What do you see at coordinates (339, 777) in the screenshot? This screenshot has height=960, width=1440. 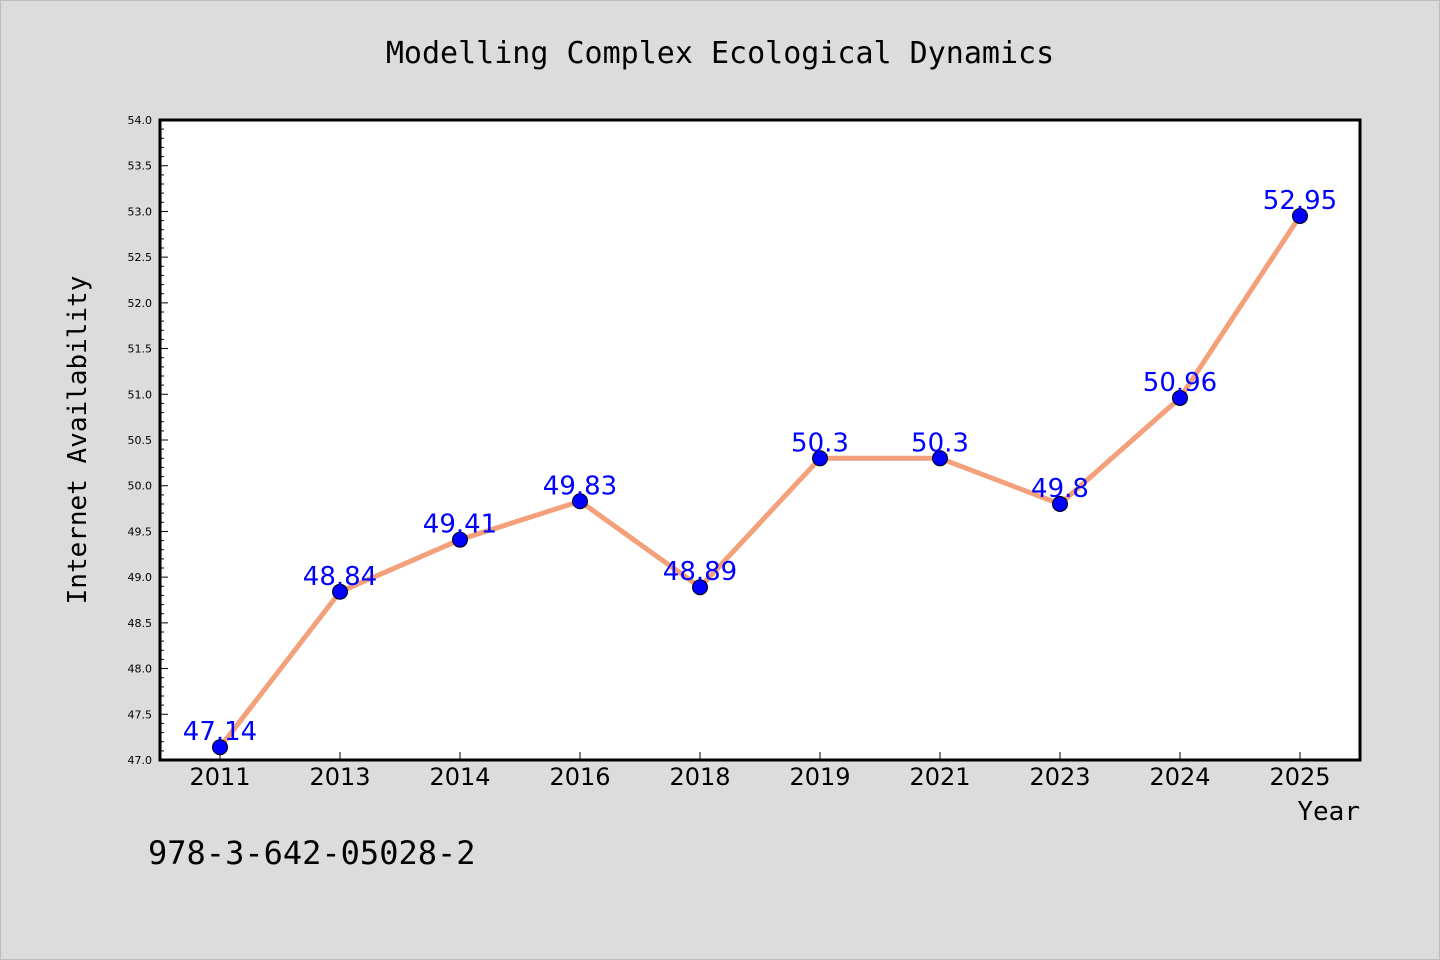 I see `x-tick-label: 2013` at bounding box center [339, 777].